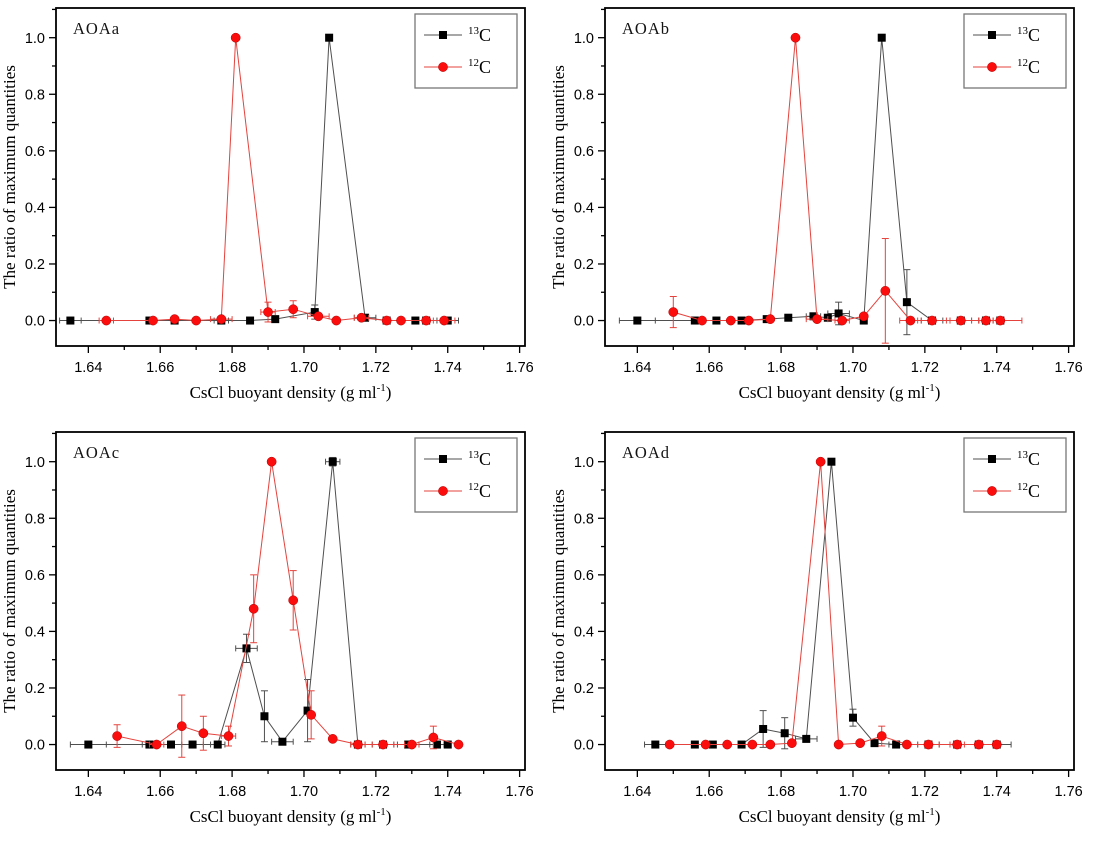  I want to click on panel-title-label: AOAb, so click(646, 28).